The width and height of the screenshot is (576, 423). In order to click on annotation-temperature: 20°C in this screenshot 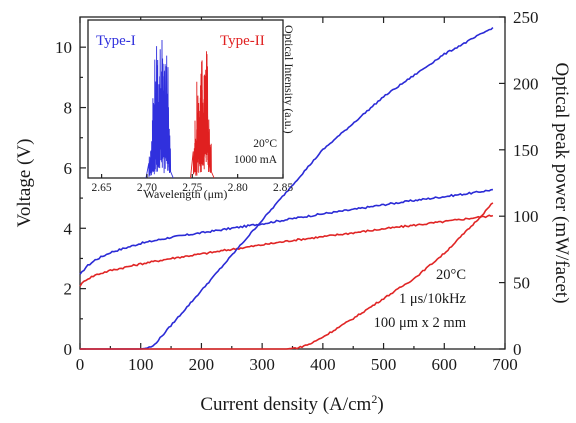, I will do `click(451, 275)`.